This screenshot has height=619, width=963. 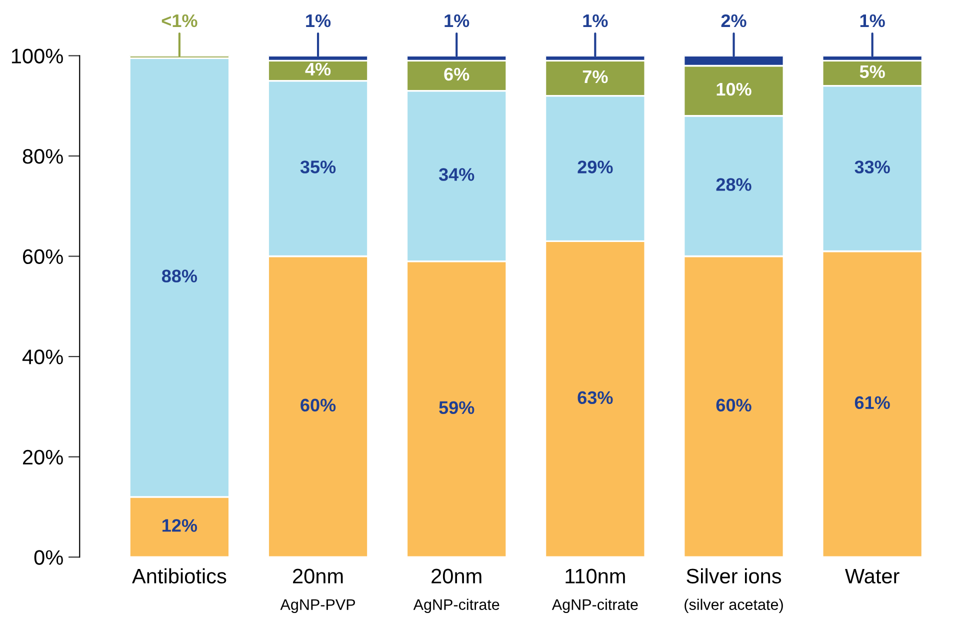 I want to click on y-tick-label: 20%, so click(x=43, y=457).